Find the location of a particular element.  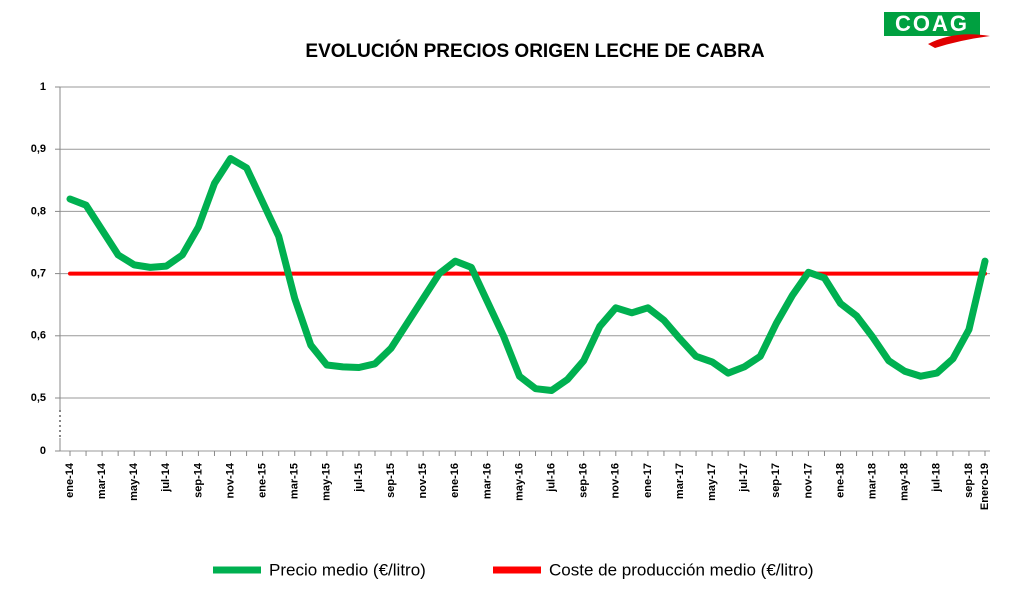

y-tick-label: 0 is located at coordinates (43, 451).